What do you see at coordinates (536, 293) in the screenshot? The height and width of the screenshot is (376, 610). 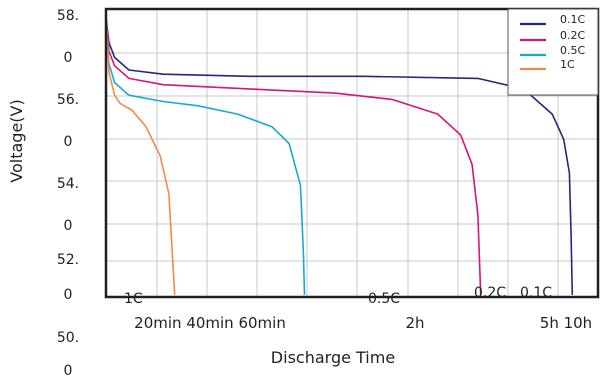 I see `series-end-label: 0.1C` at bounding box center [536, 293].